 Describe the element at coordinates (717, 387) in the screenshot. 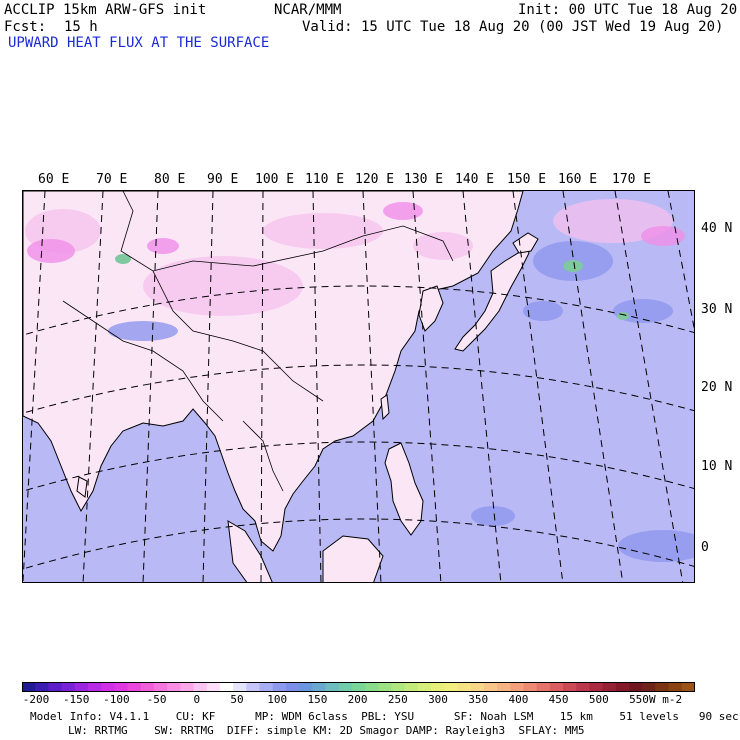

I see `lat-label: 20 N` at that location.